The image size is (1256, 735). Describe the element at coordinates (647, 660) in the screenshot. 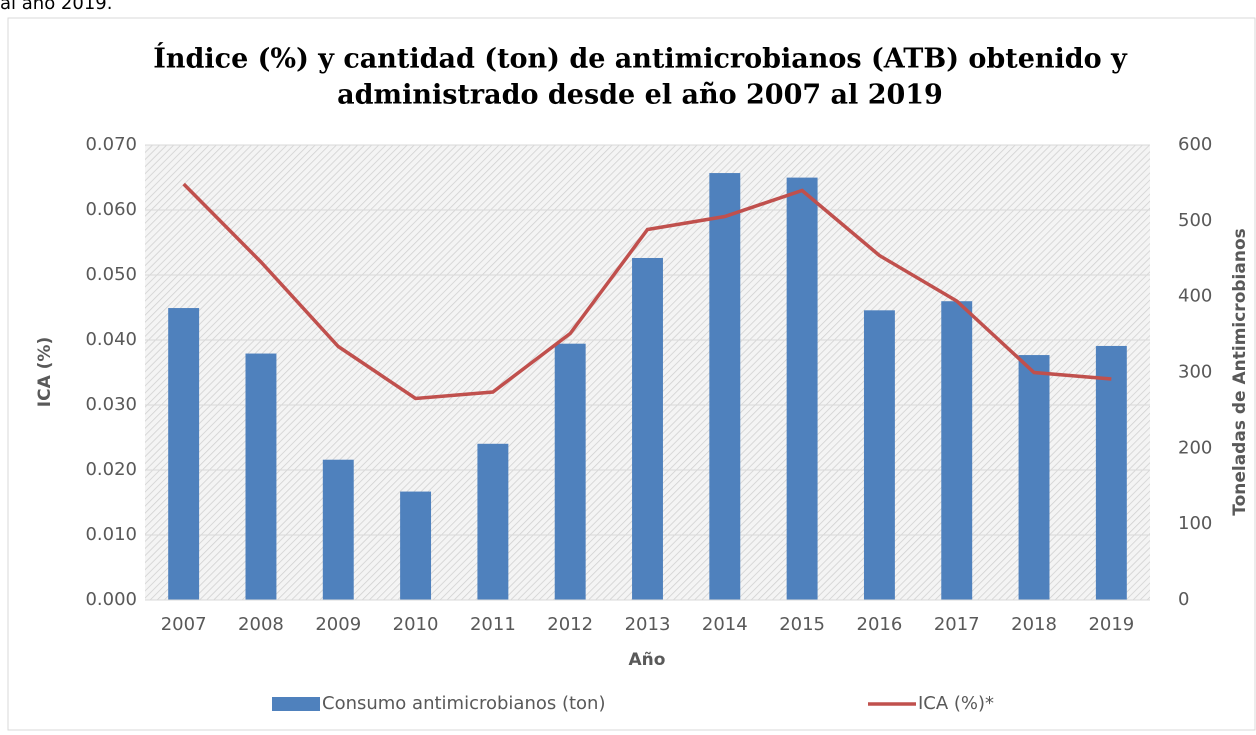

I see `x-axis-title: Año` at that location.